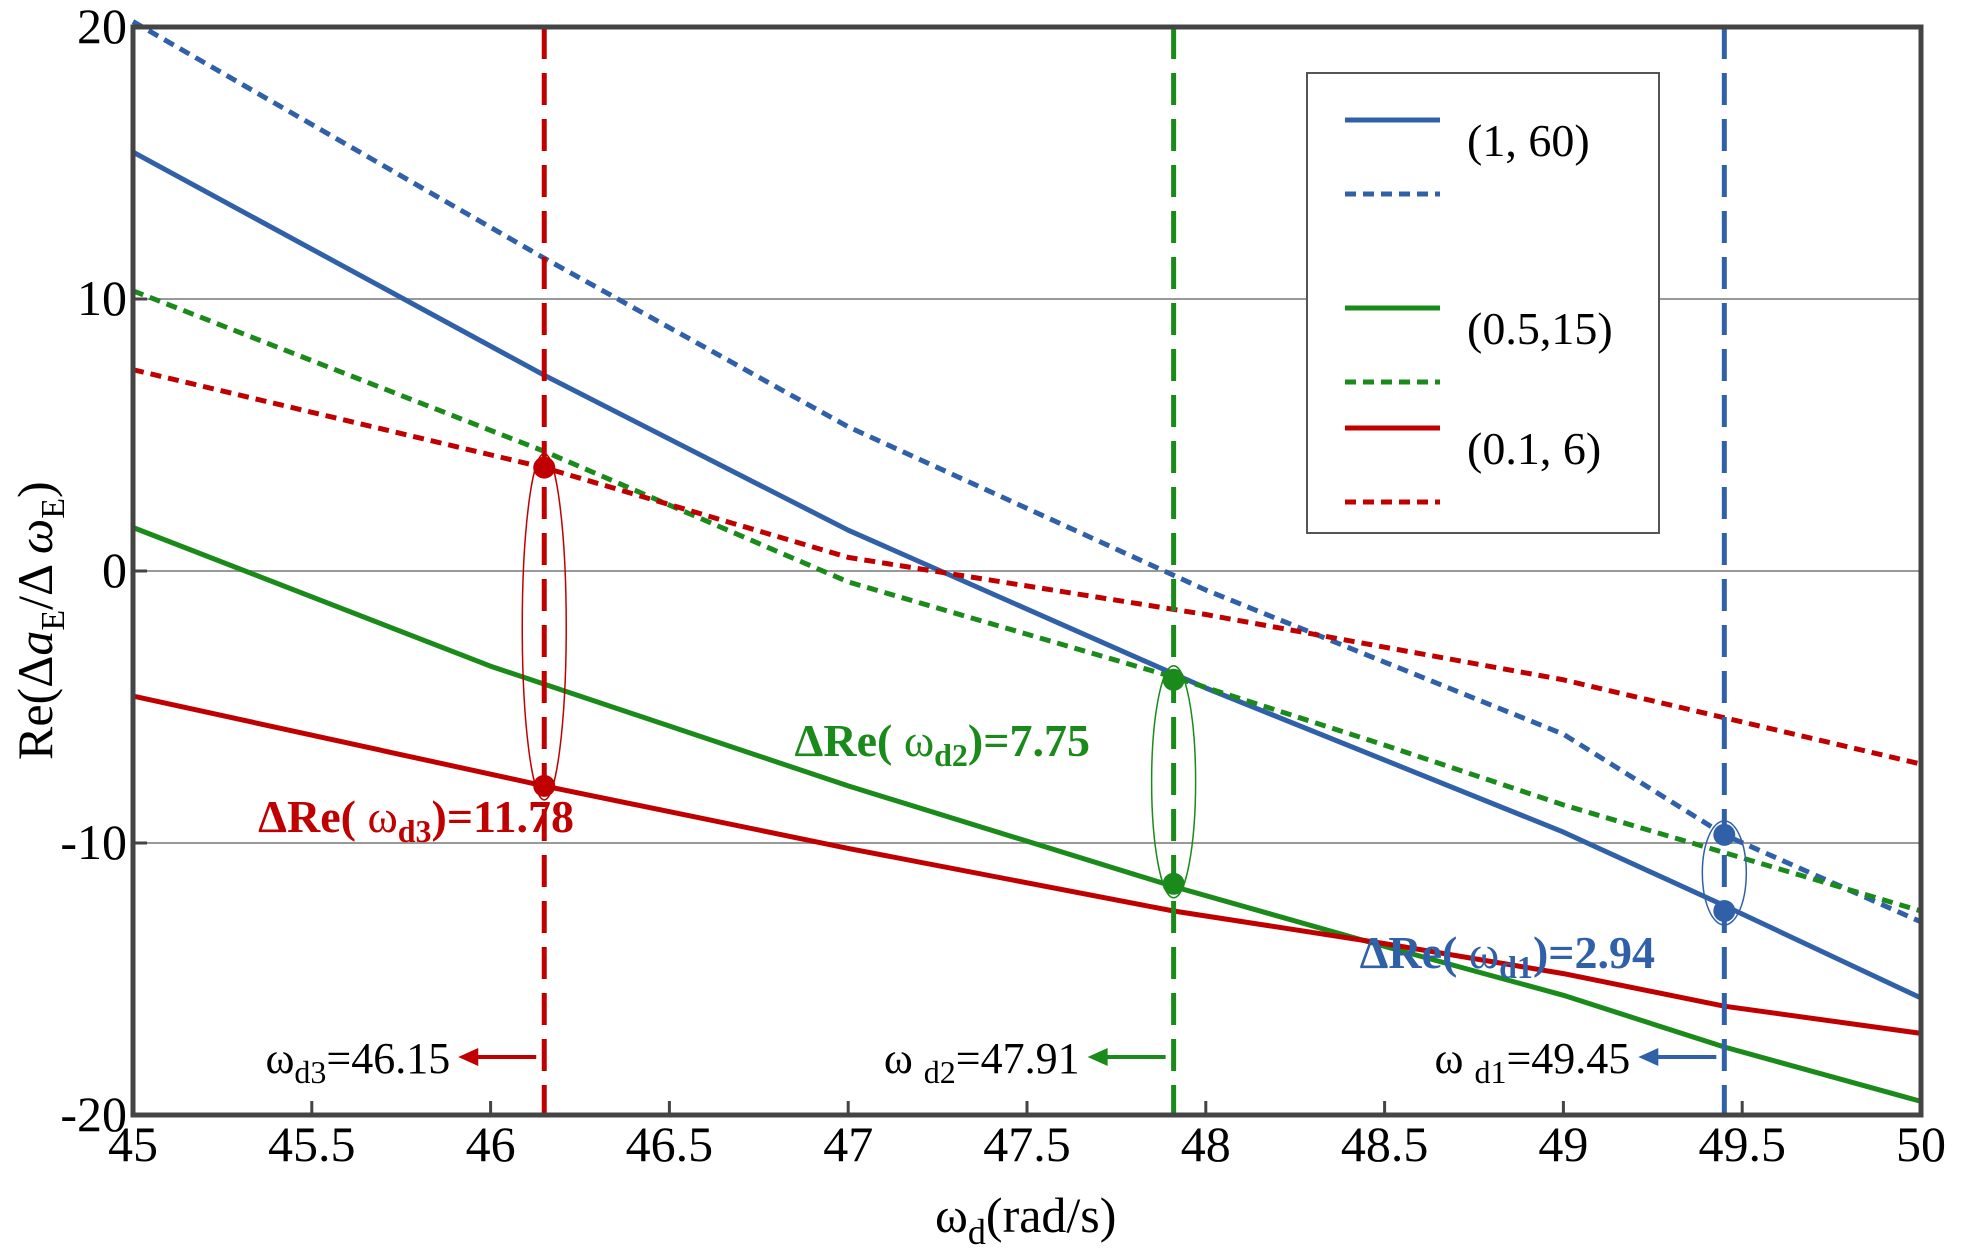 This screenshot has width=1974, height=1252. I want to click on legend: (1, 60) (0.5,15) (0.1, 6), so click(1483, 303).